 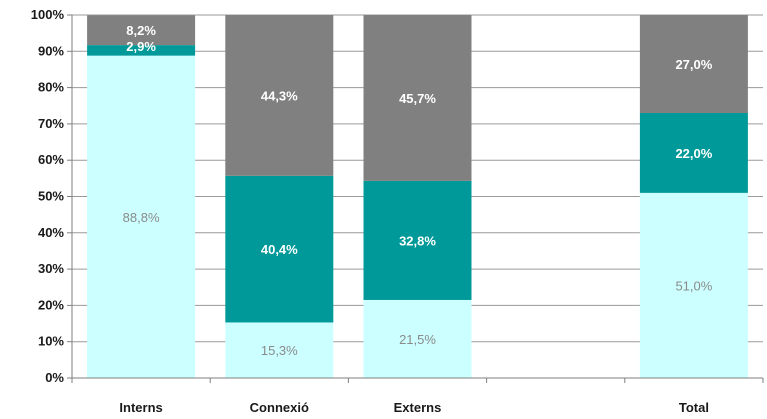 What do you see at coordinates (418, 407) in the screenshot?
I see `x-category-label: Externs` at bounding box center [418, 407].